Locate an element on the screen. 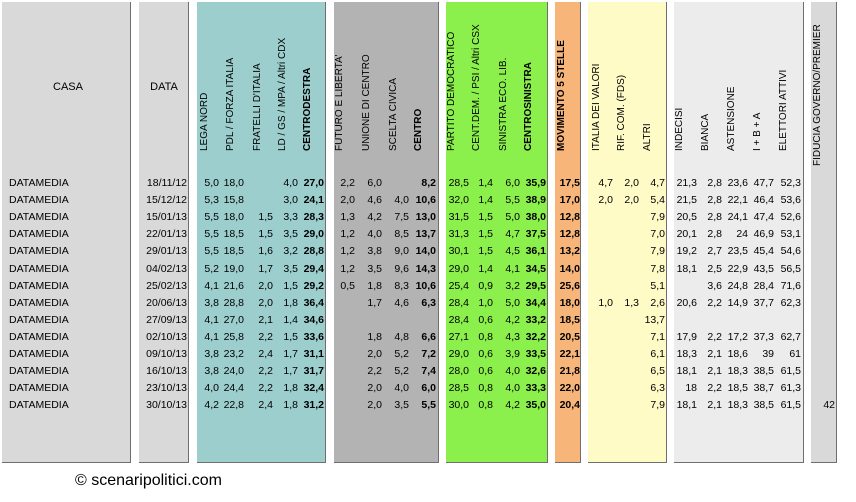 This screenshot has height=502, width=856. cell-astensione: 17,2 is located at coordinates (737, 337).